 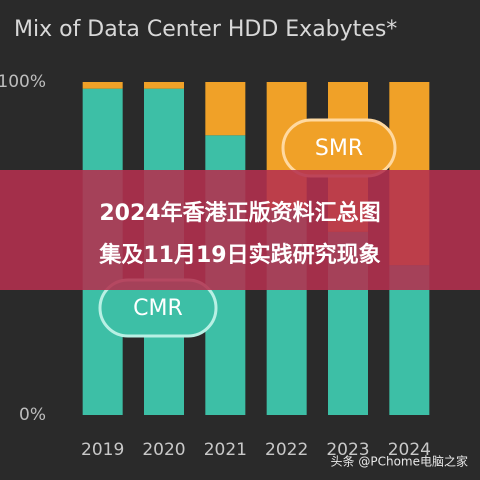 What do you see at coordinates (409, 450) in the screenshot?
I see `x-tick-label: 2024` at bounding box center [409, 450].